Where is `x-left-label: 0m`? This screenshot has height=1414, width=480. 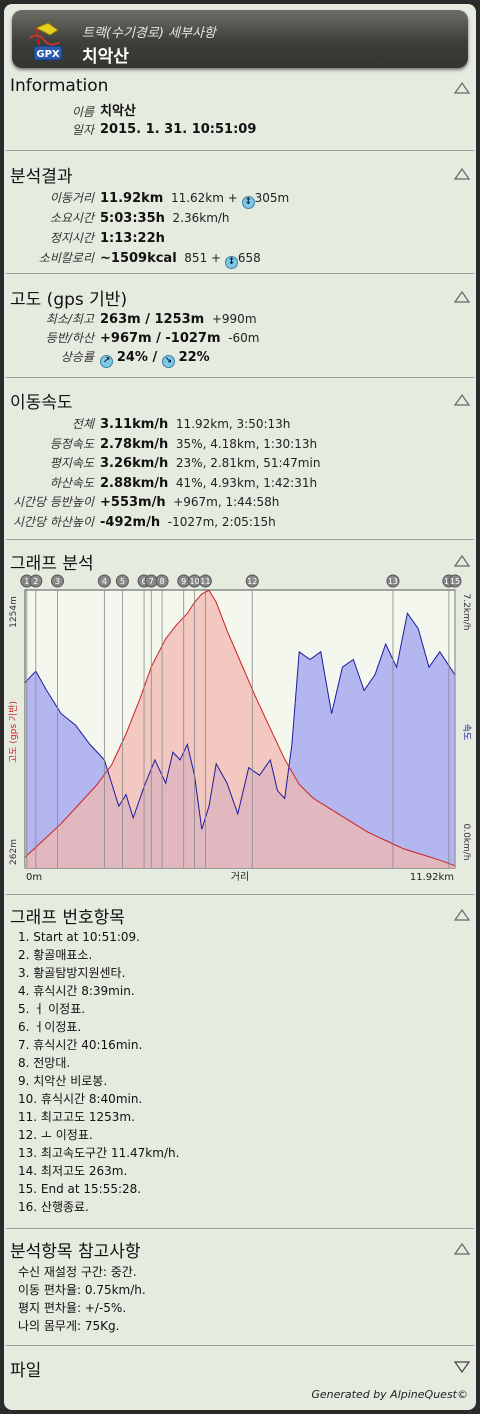 x-left-label: 0m is located at coordinates (34, 877).